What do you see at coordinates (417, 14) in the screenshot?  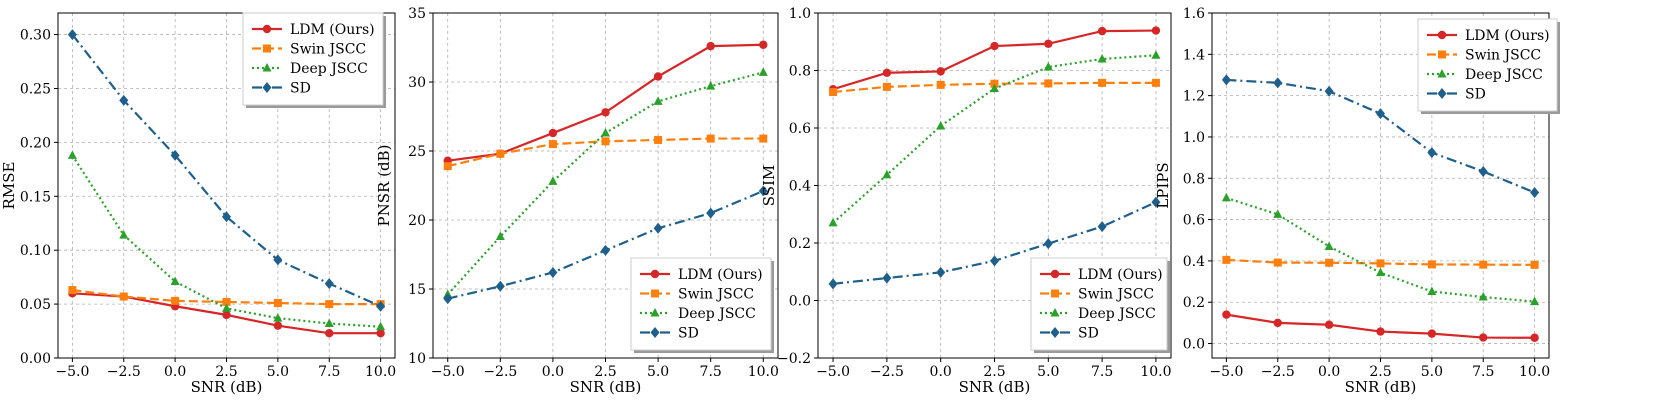 I see `y-tick-label: 35` at bounding box center [417, 14].